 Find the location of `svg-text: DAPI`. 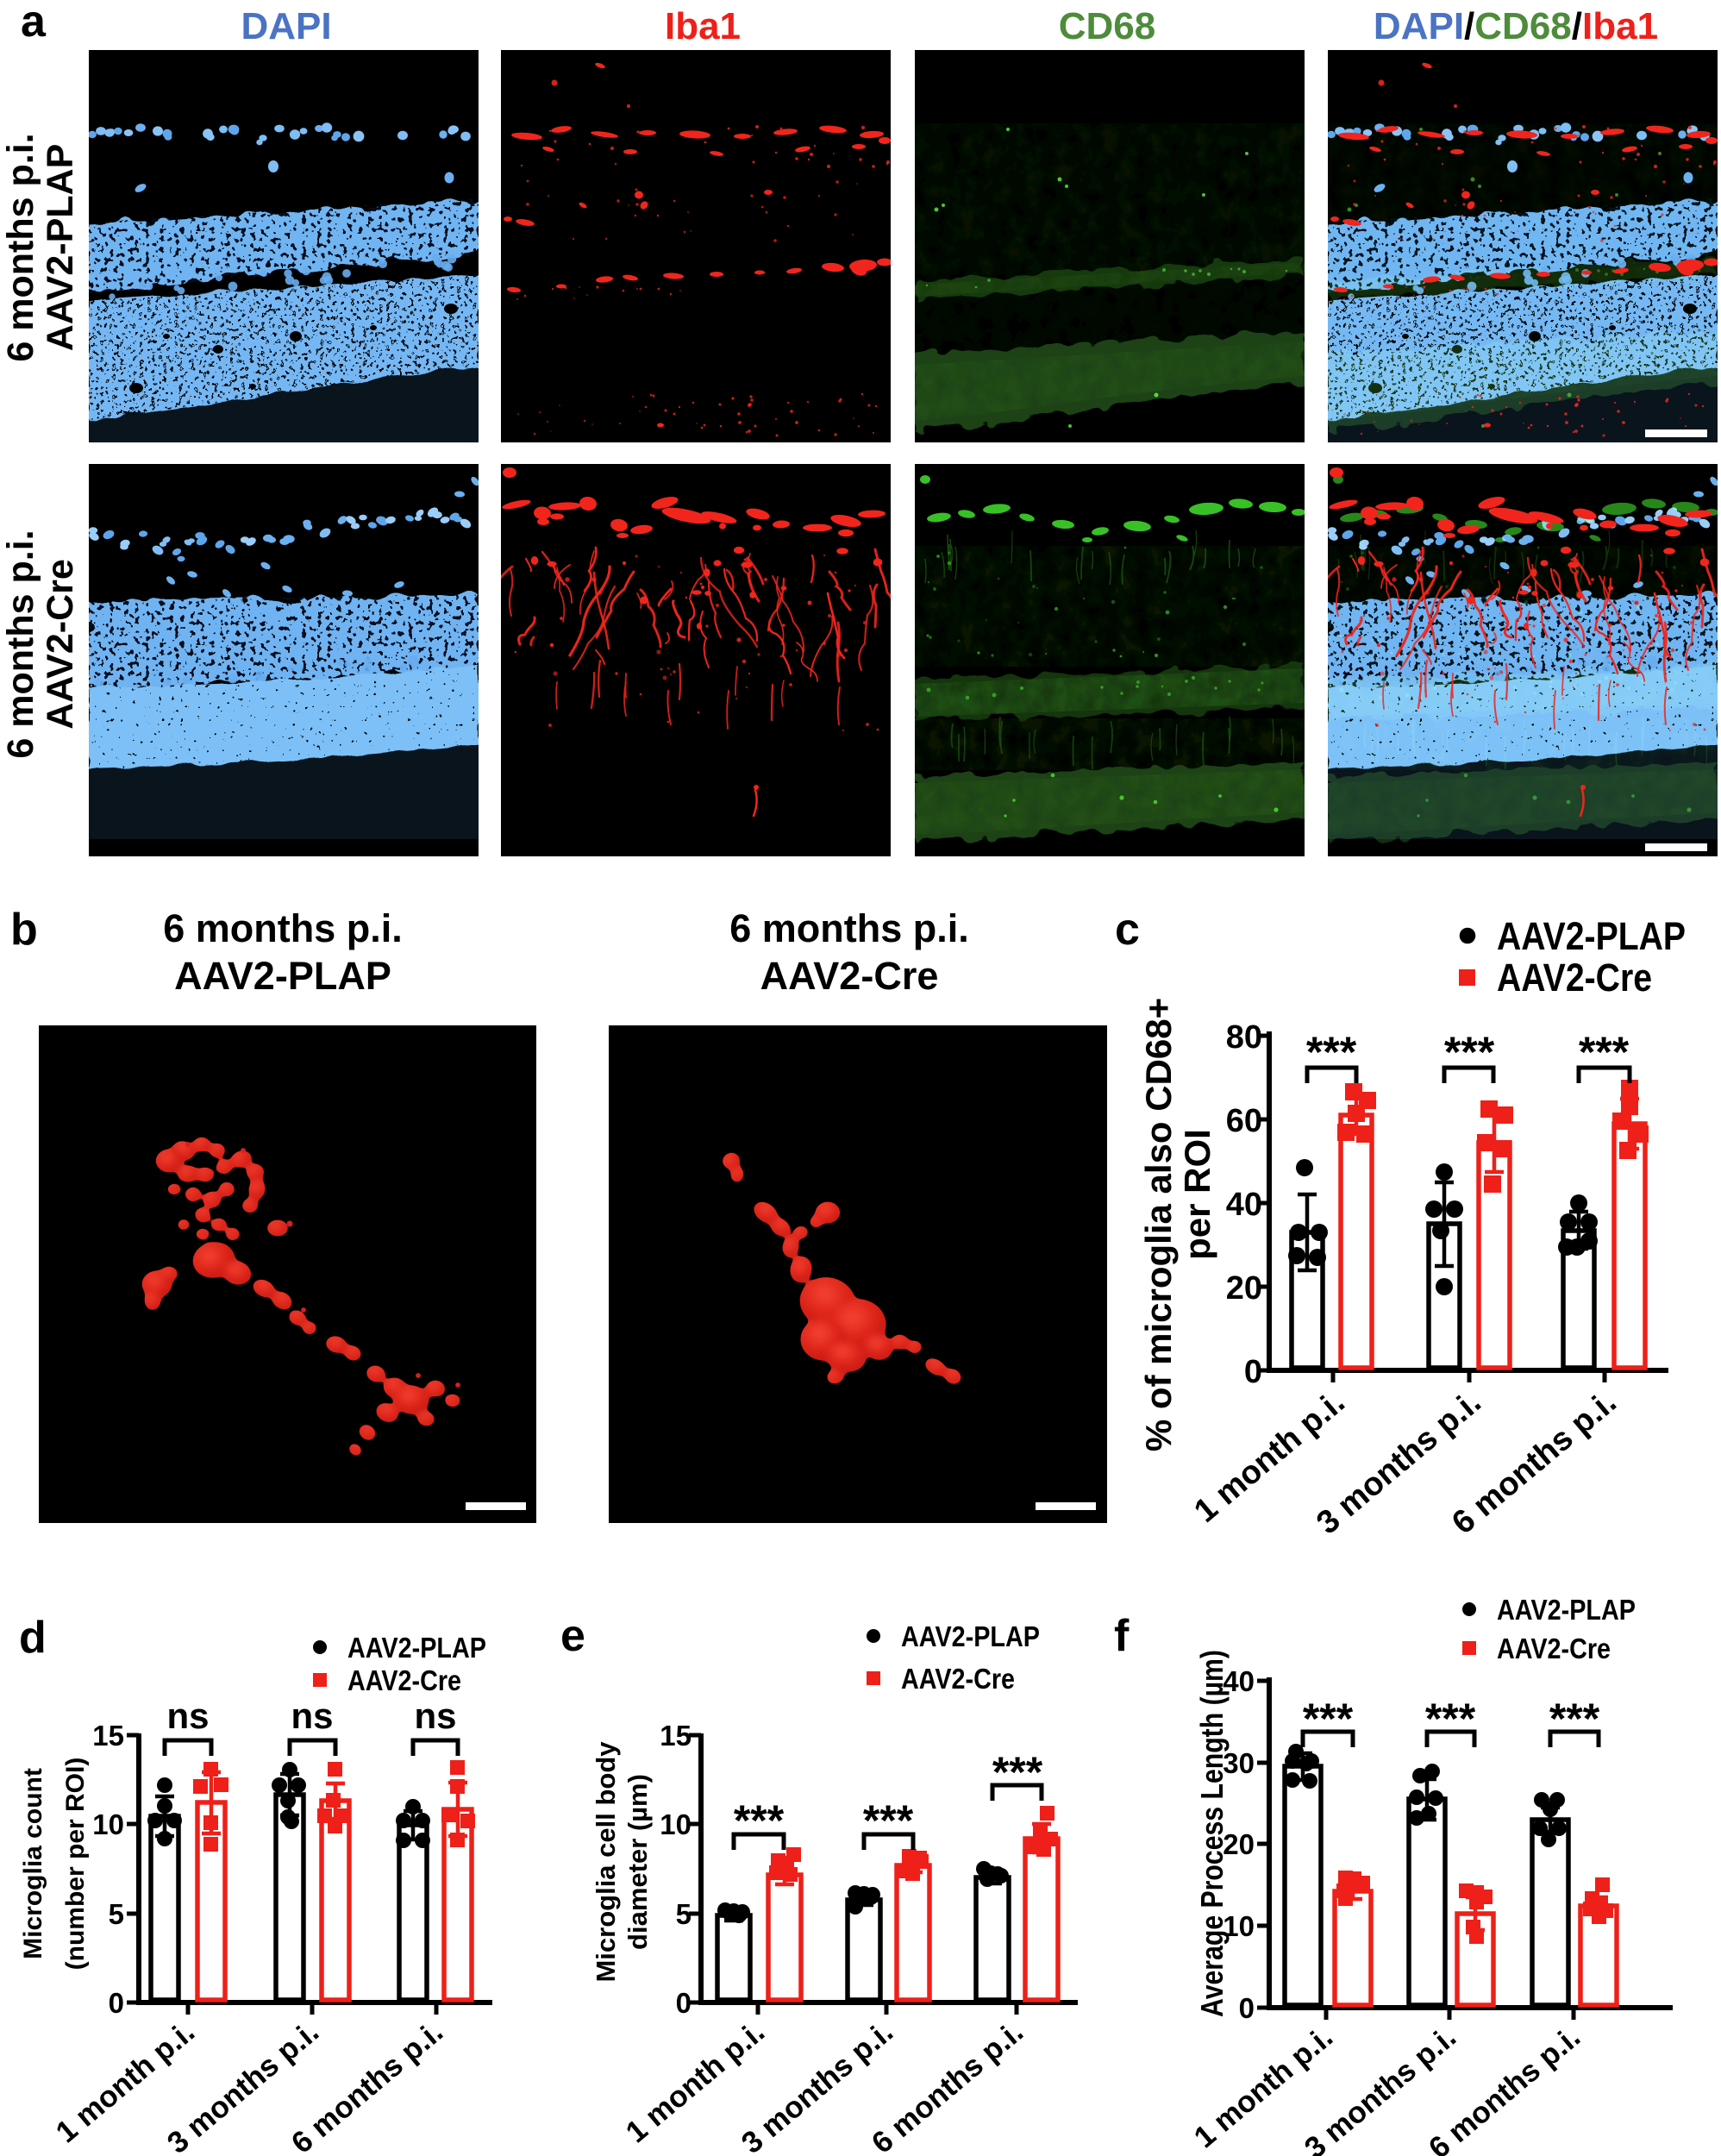

svg-text: DAPI is located at coordinates (286, 26).